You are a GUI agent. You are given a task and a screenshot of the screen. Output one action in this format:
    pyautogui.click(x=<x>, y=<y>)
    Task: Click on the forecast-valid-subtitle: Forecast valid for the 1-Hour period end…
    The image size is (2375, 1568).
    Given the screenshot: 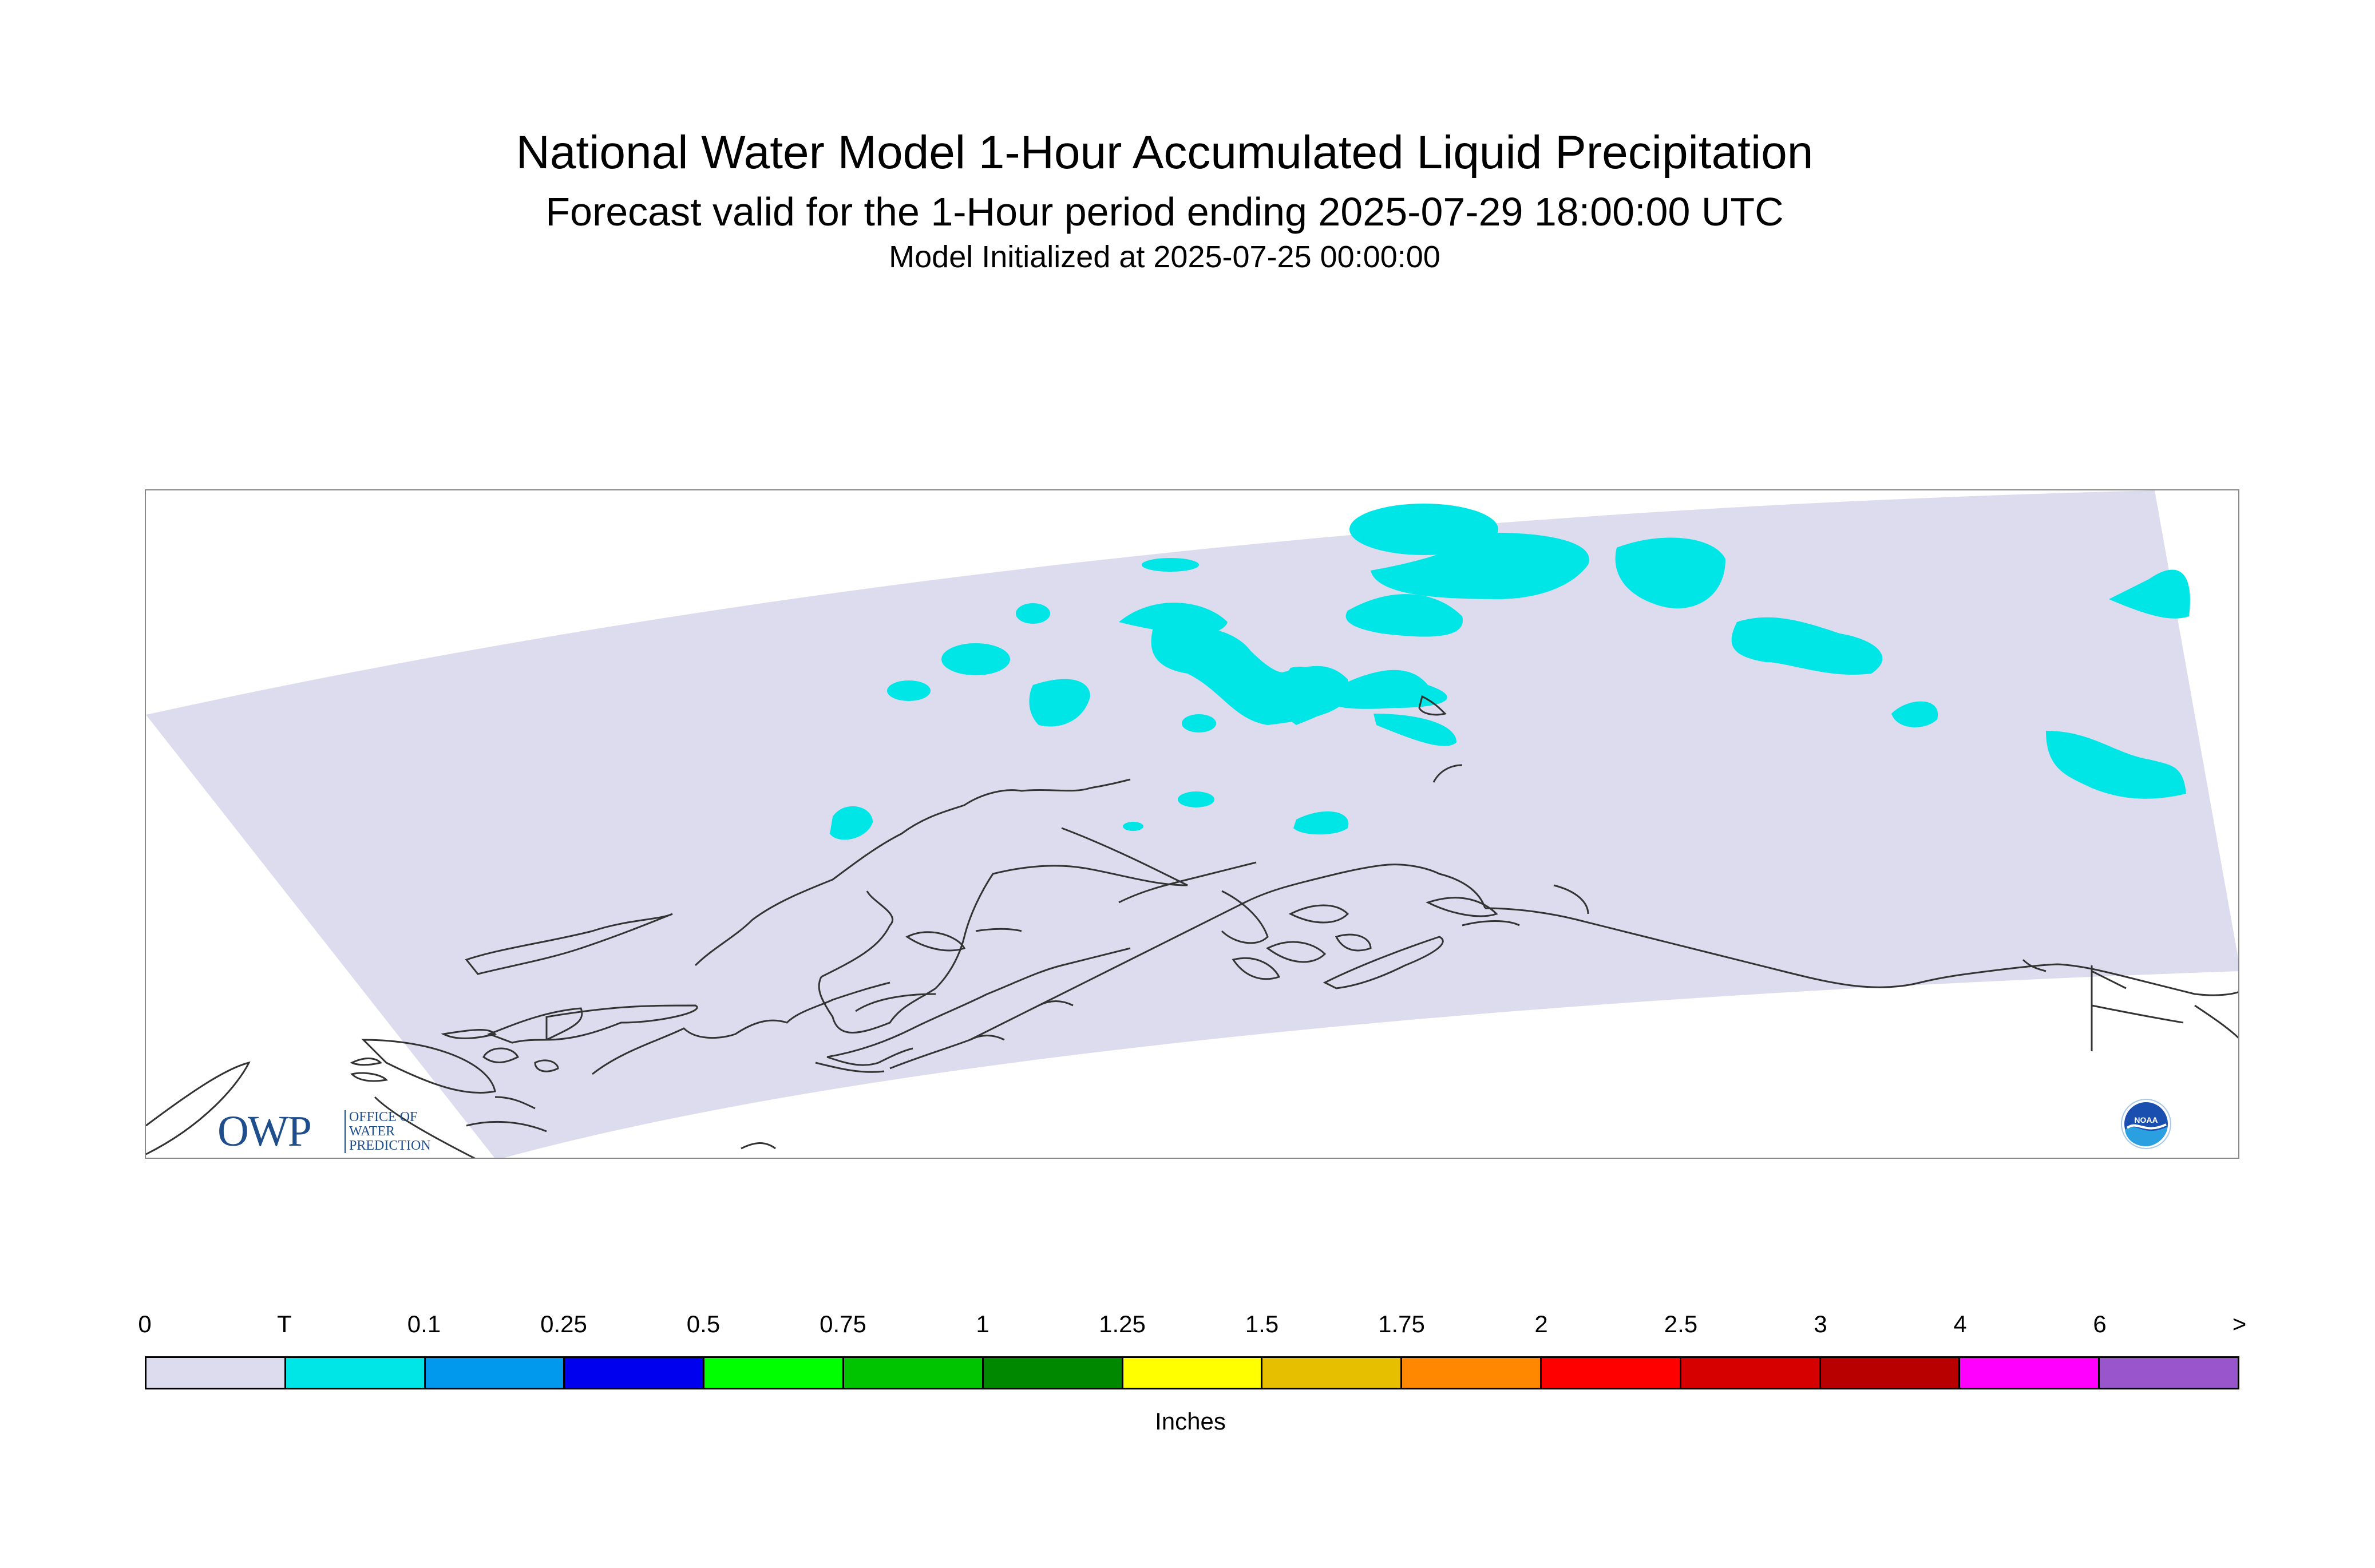 What is the action you would take?
    pyautogui.click(x=1164, y=211)
    